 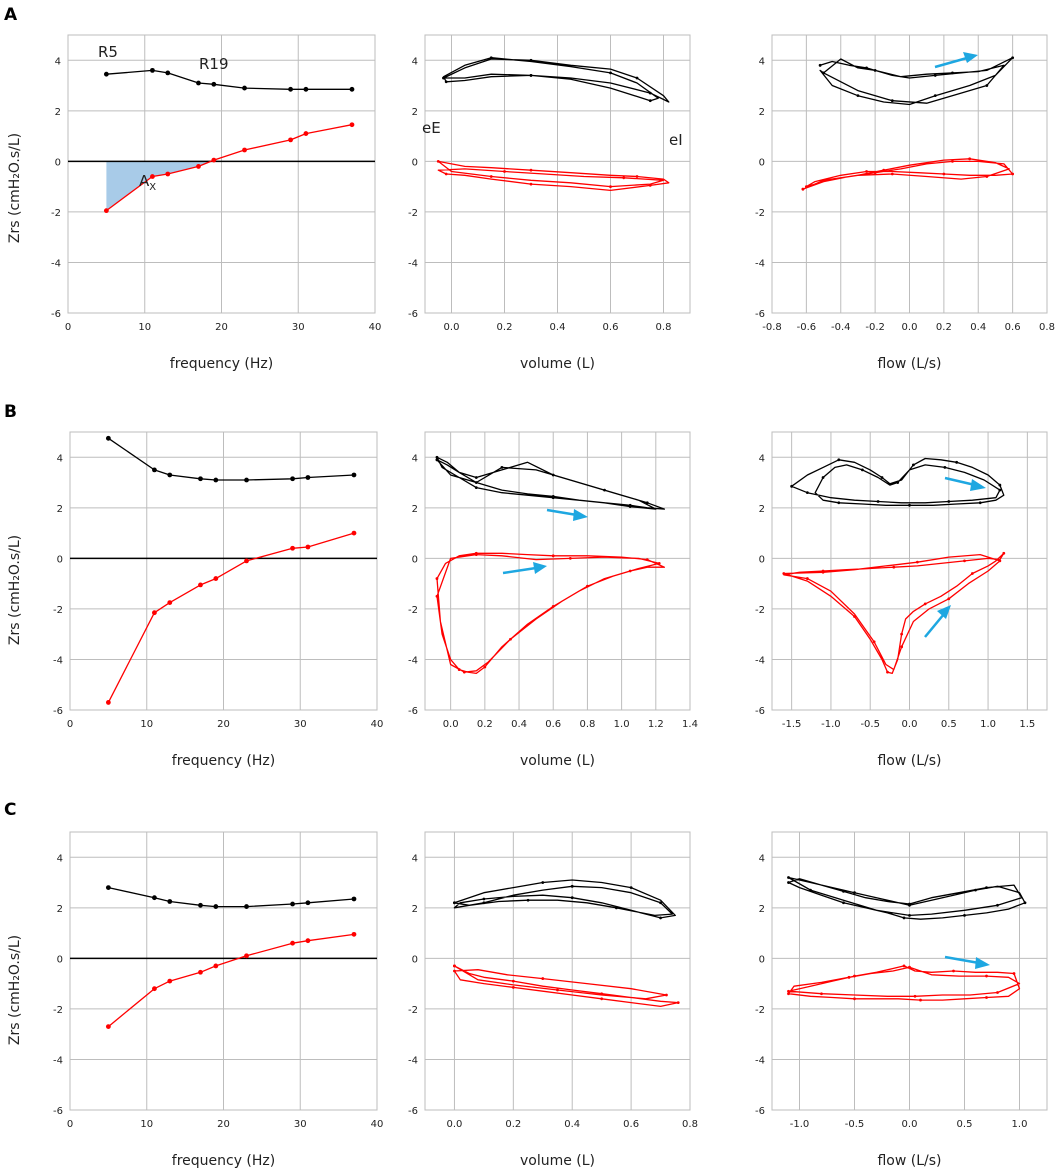 I want to click on x-axis-label: volume (L), so click(x=557, y=761).